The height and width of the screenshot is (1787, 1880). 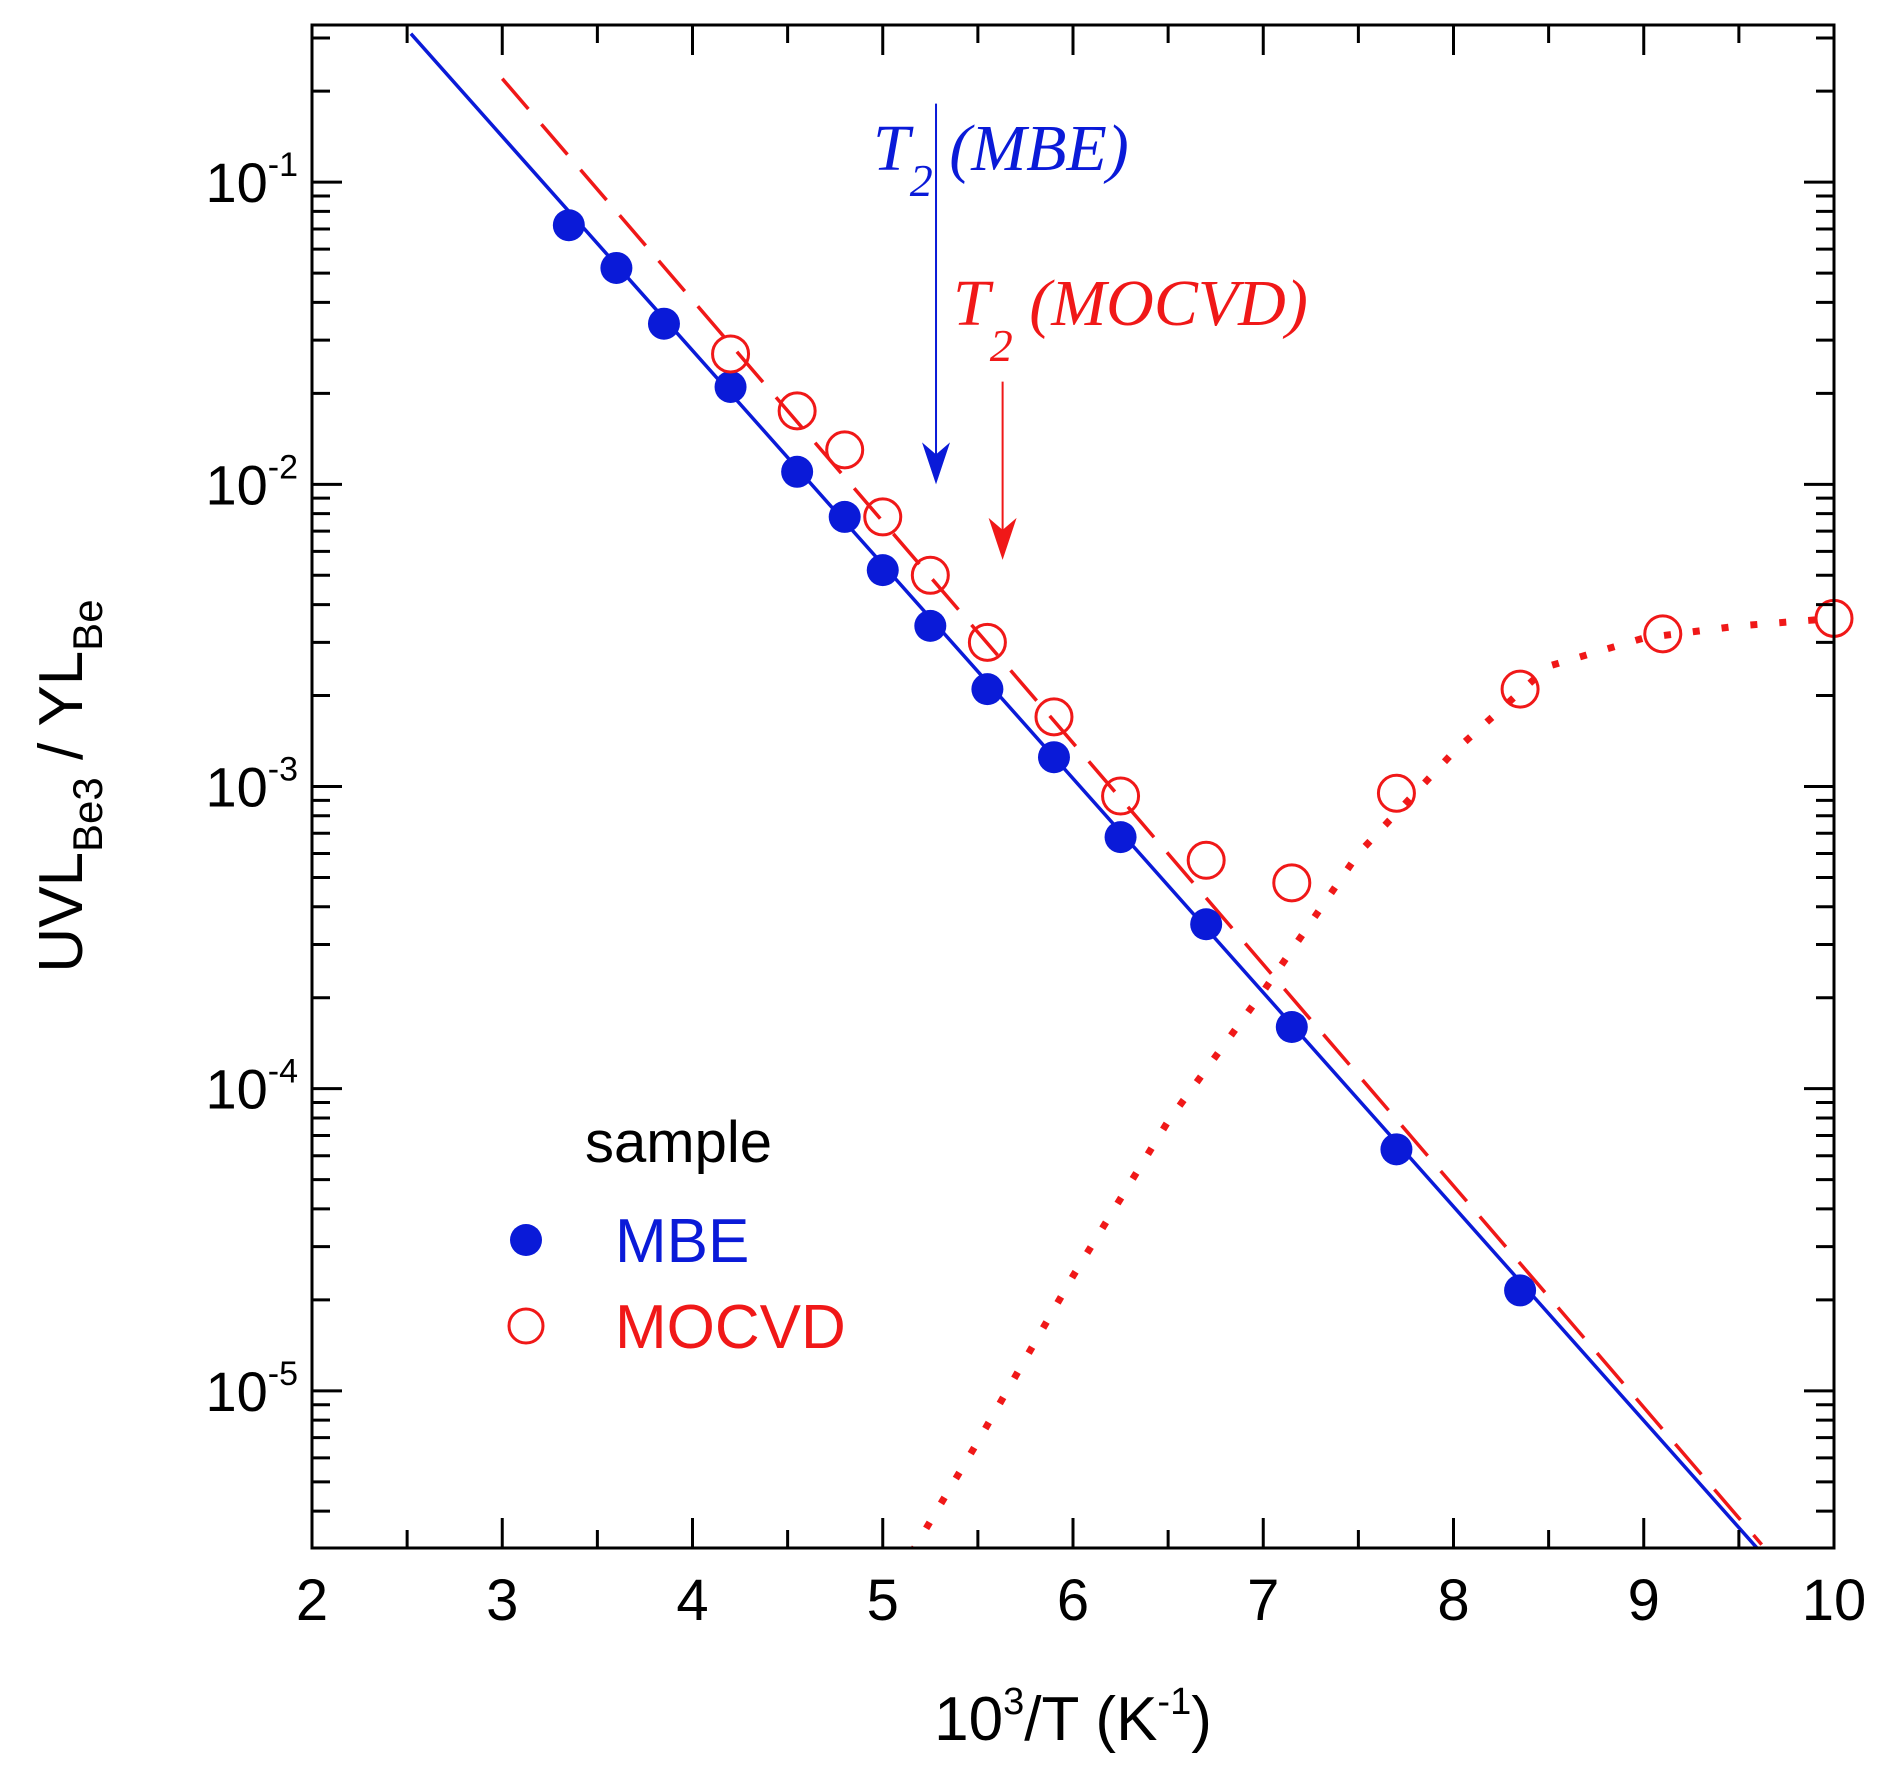 I want to click on legend-label-mocvd: MOCVD, so click(x=730, y=1327).